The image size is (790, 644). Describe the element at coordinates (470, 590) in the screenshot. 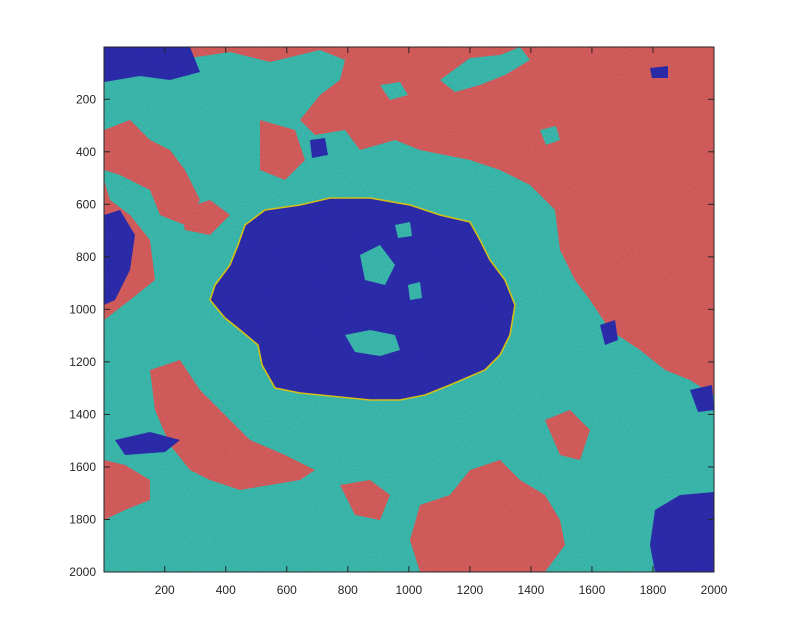

I see `x-tick-label: 1200` at that location.